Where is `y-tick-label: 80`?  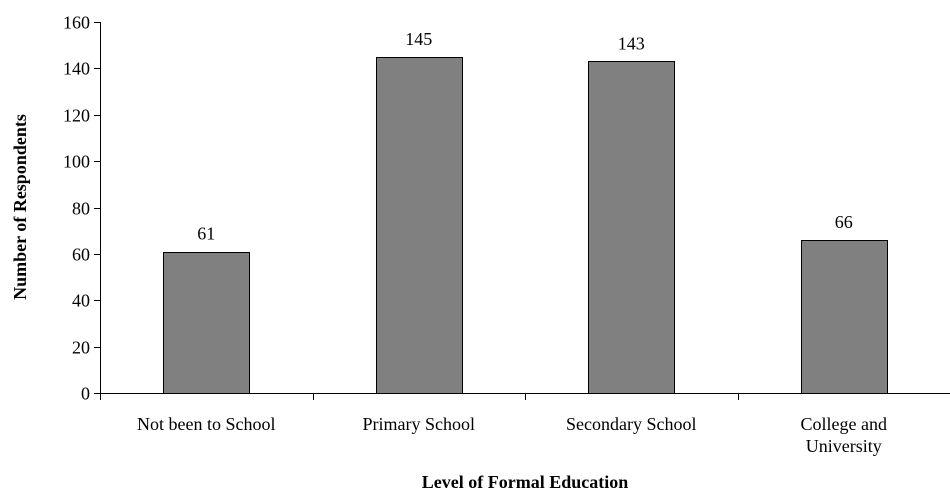
y-tick-label: 80 is located at coordinates (81, 209).